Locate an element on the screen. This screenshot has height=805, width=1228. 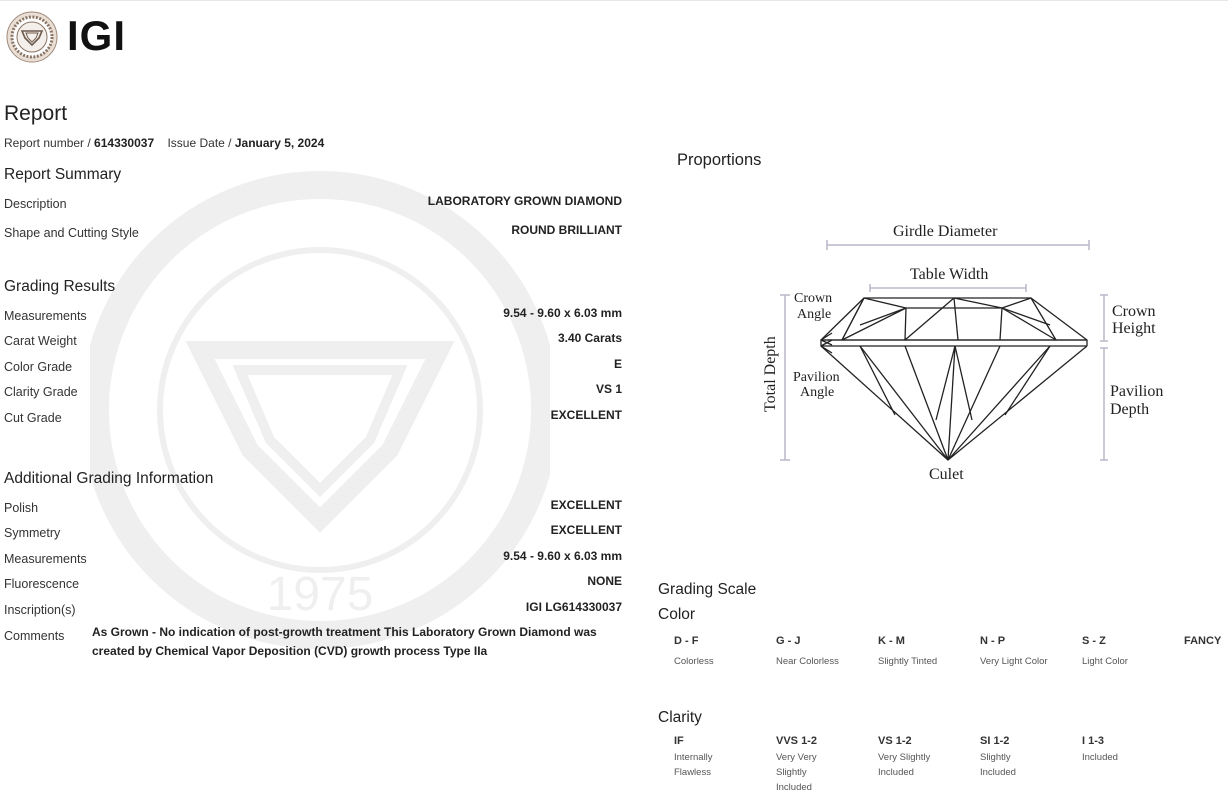
grading-label: Color Grade is located at coordinates (38, 367).